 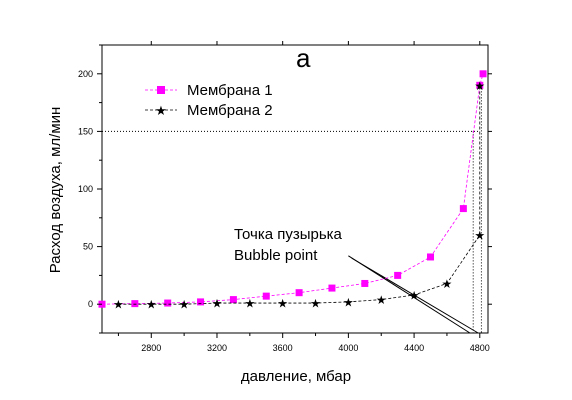 What do you see at coordinates (85, 131) in the screenshot?
I see `y-tick-label: 150` at bounding box center [85, 131].